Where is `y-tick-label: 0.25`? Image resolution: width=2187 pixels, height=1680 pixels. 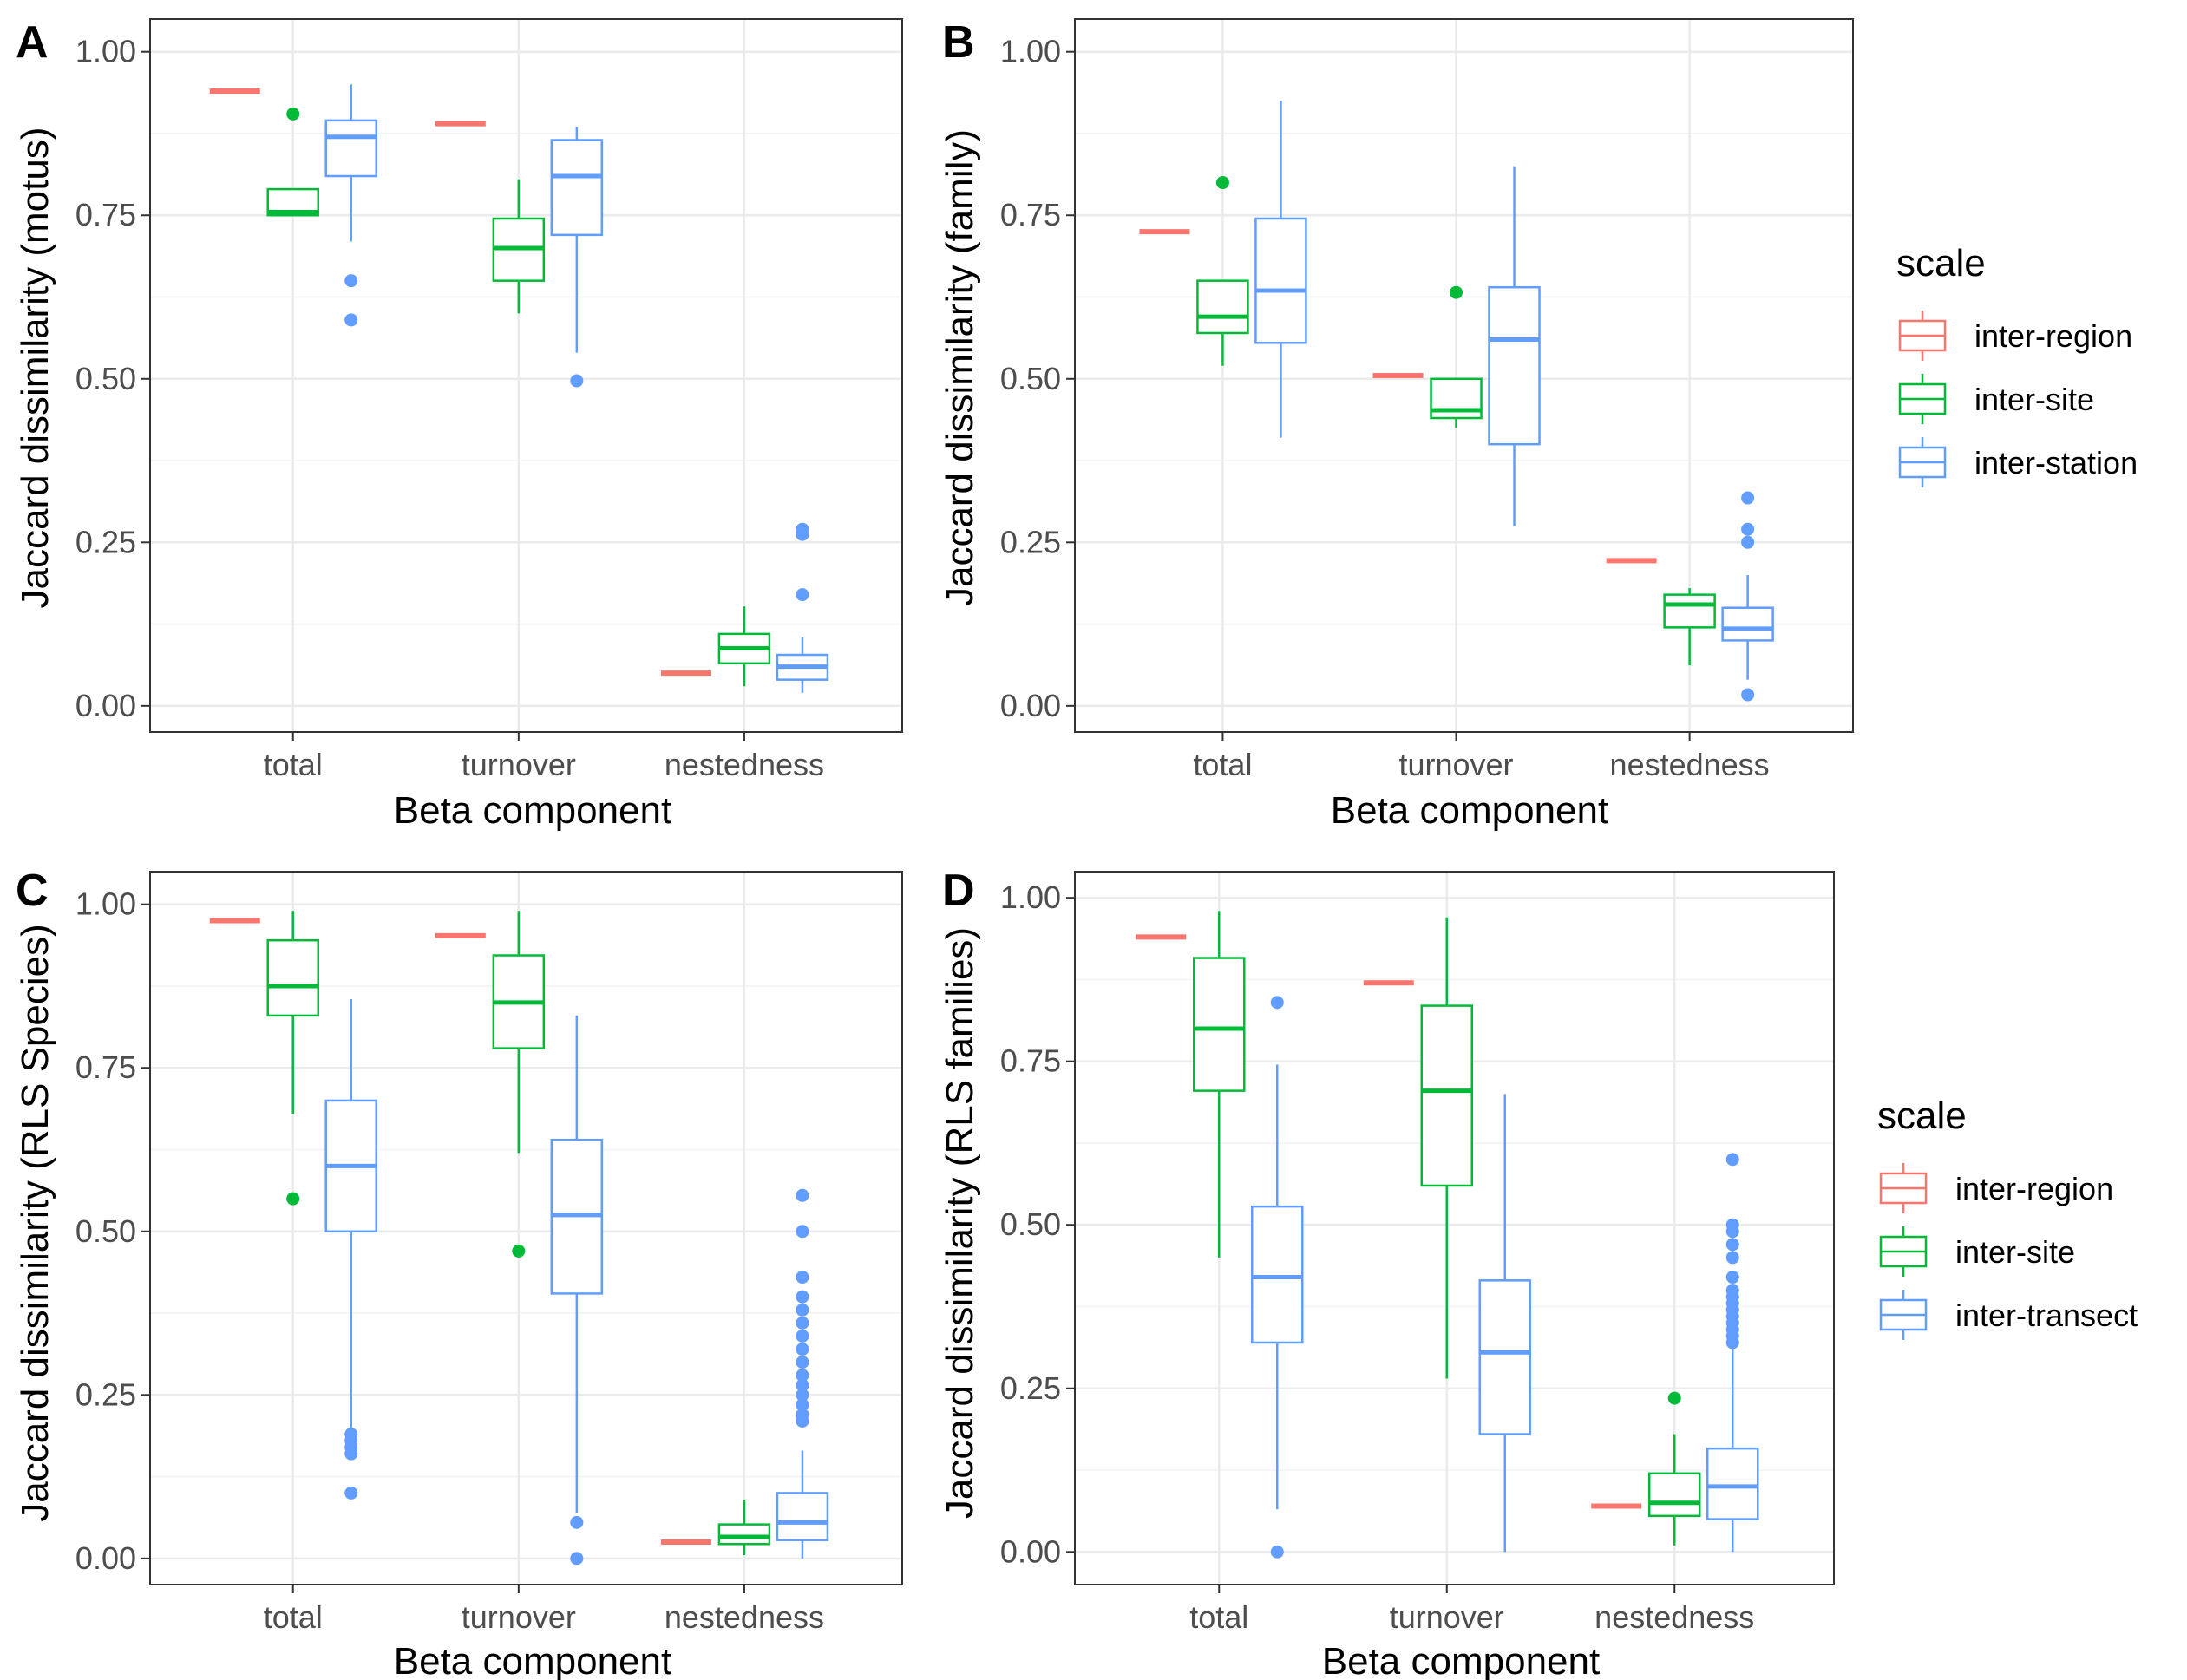
y-tick-label: 0.25 is located at coordinates (1030, 1388).